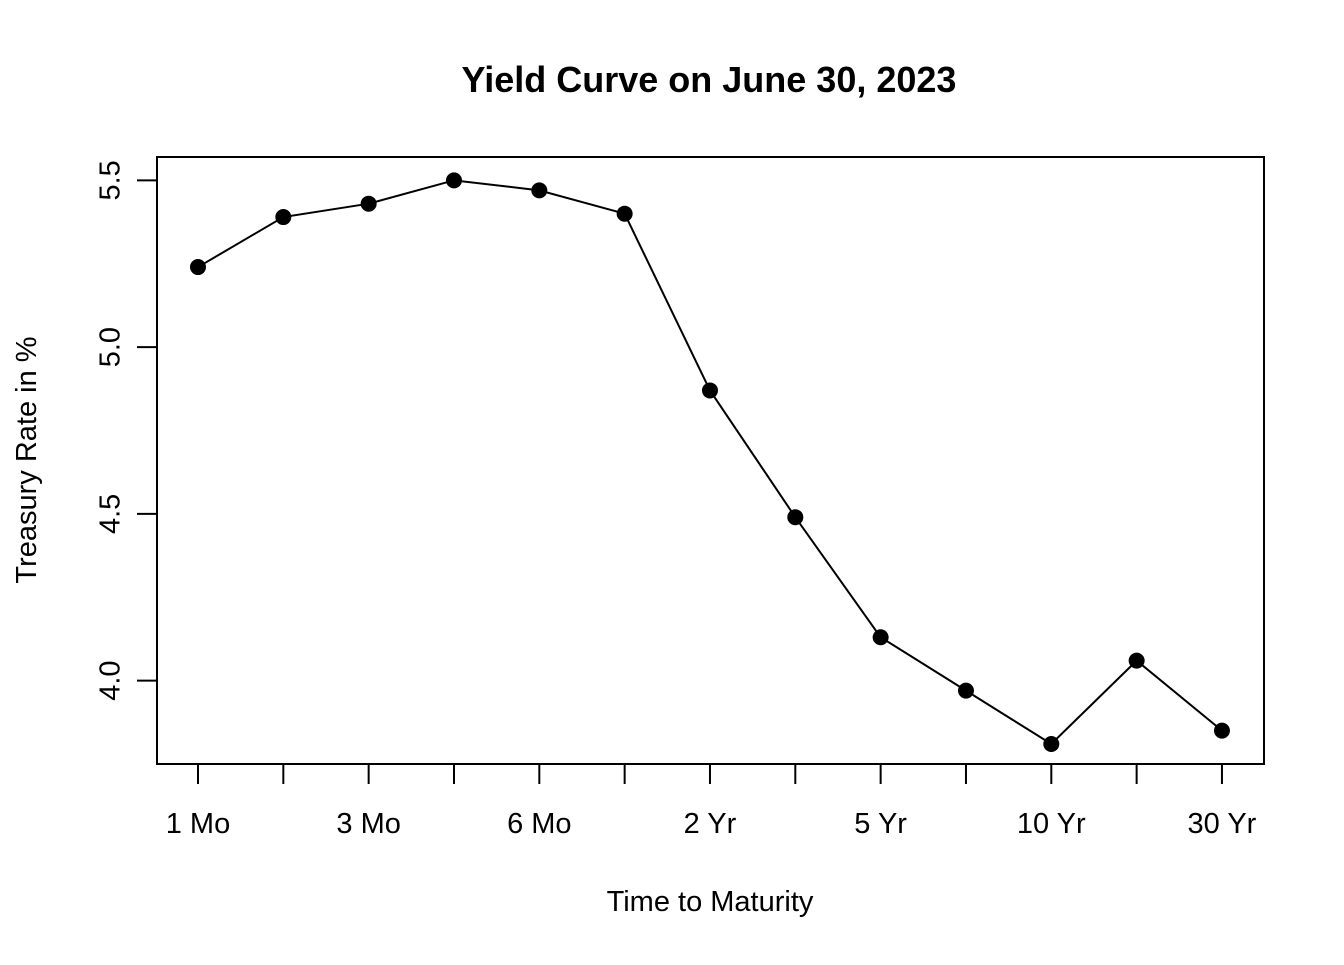  I want to click on x-tick-label: 6 Mo, so click(539, 824).